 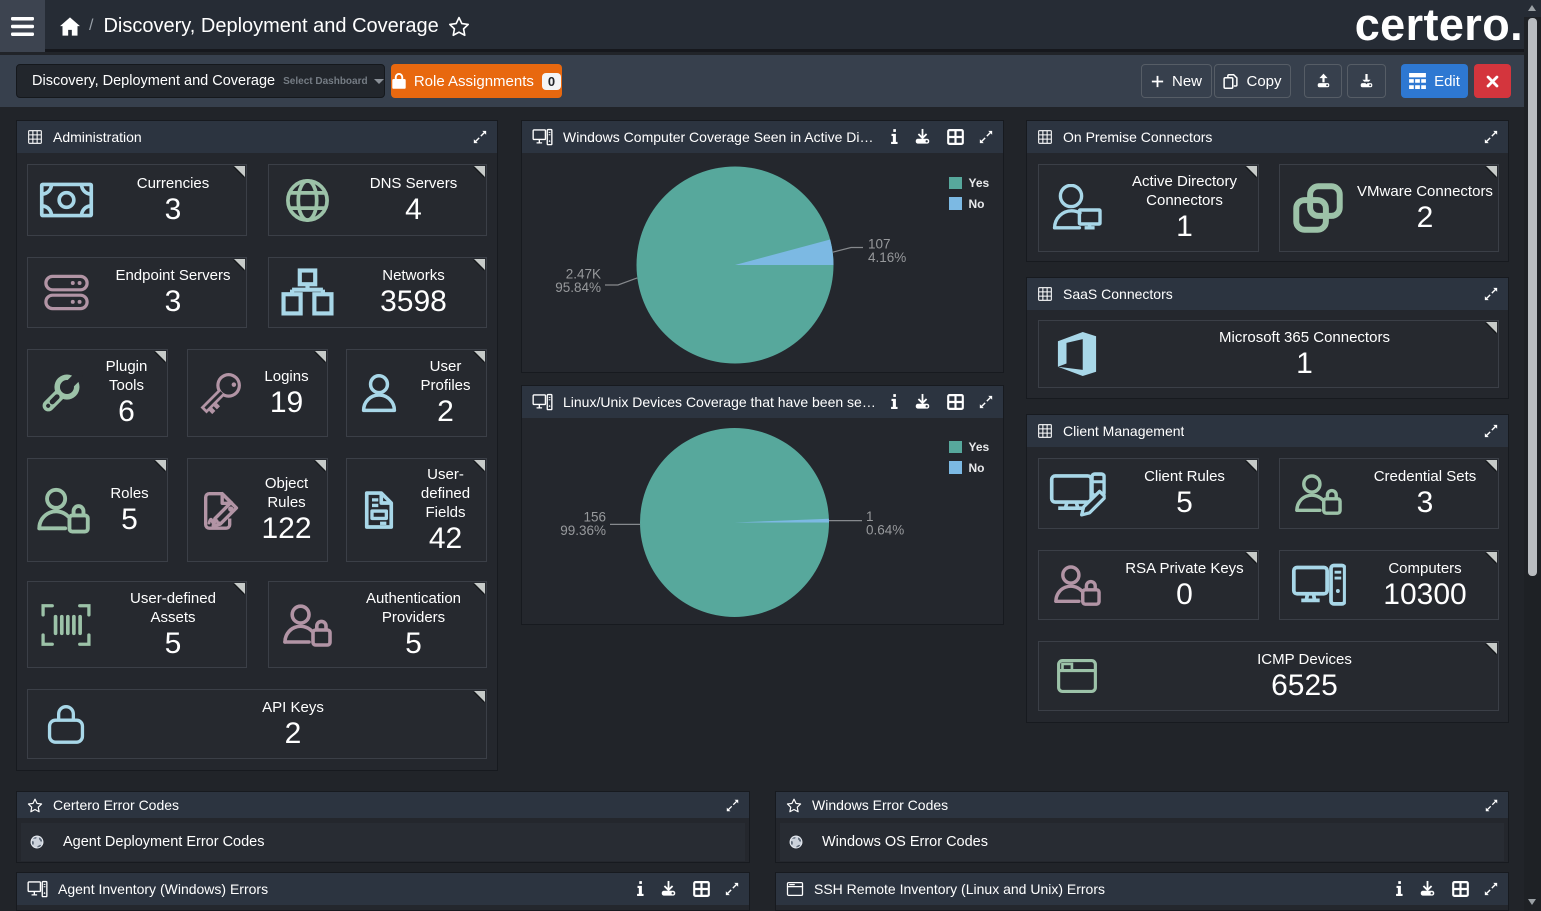 I want to click on svg-text: 95.84%, so click(x=578, y=287).